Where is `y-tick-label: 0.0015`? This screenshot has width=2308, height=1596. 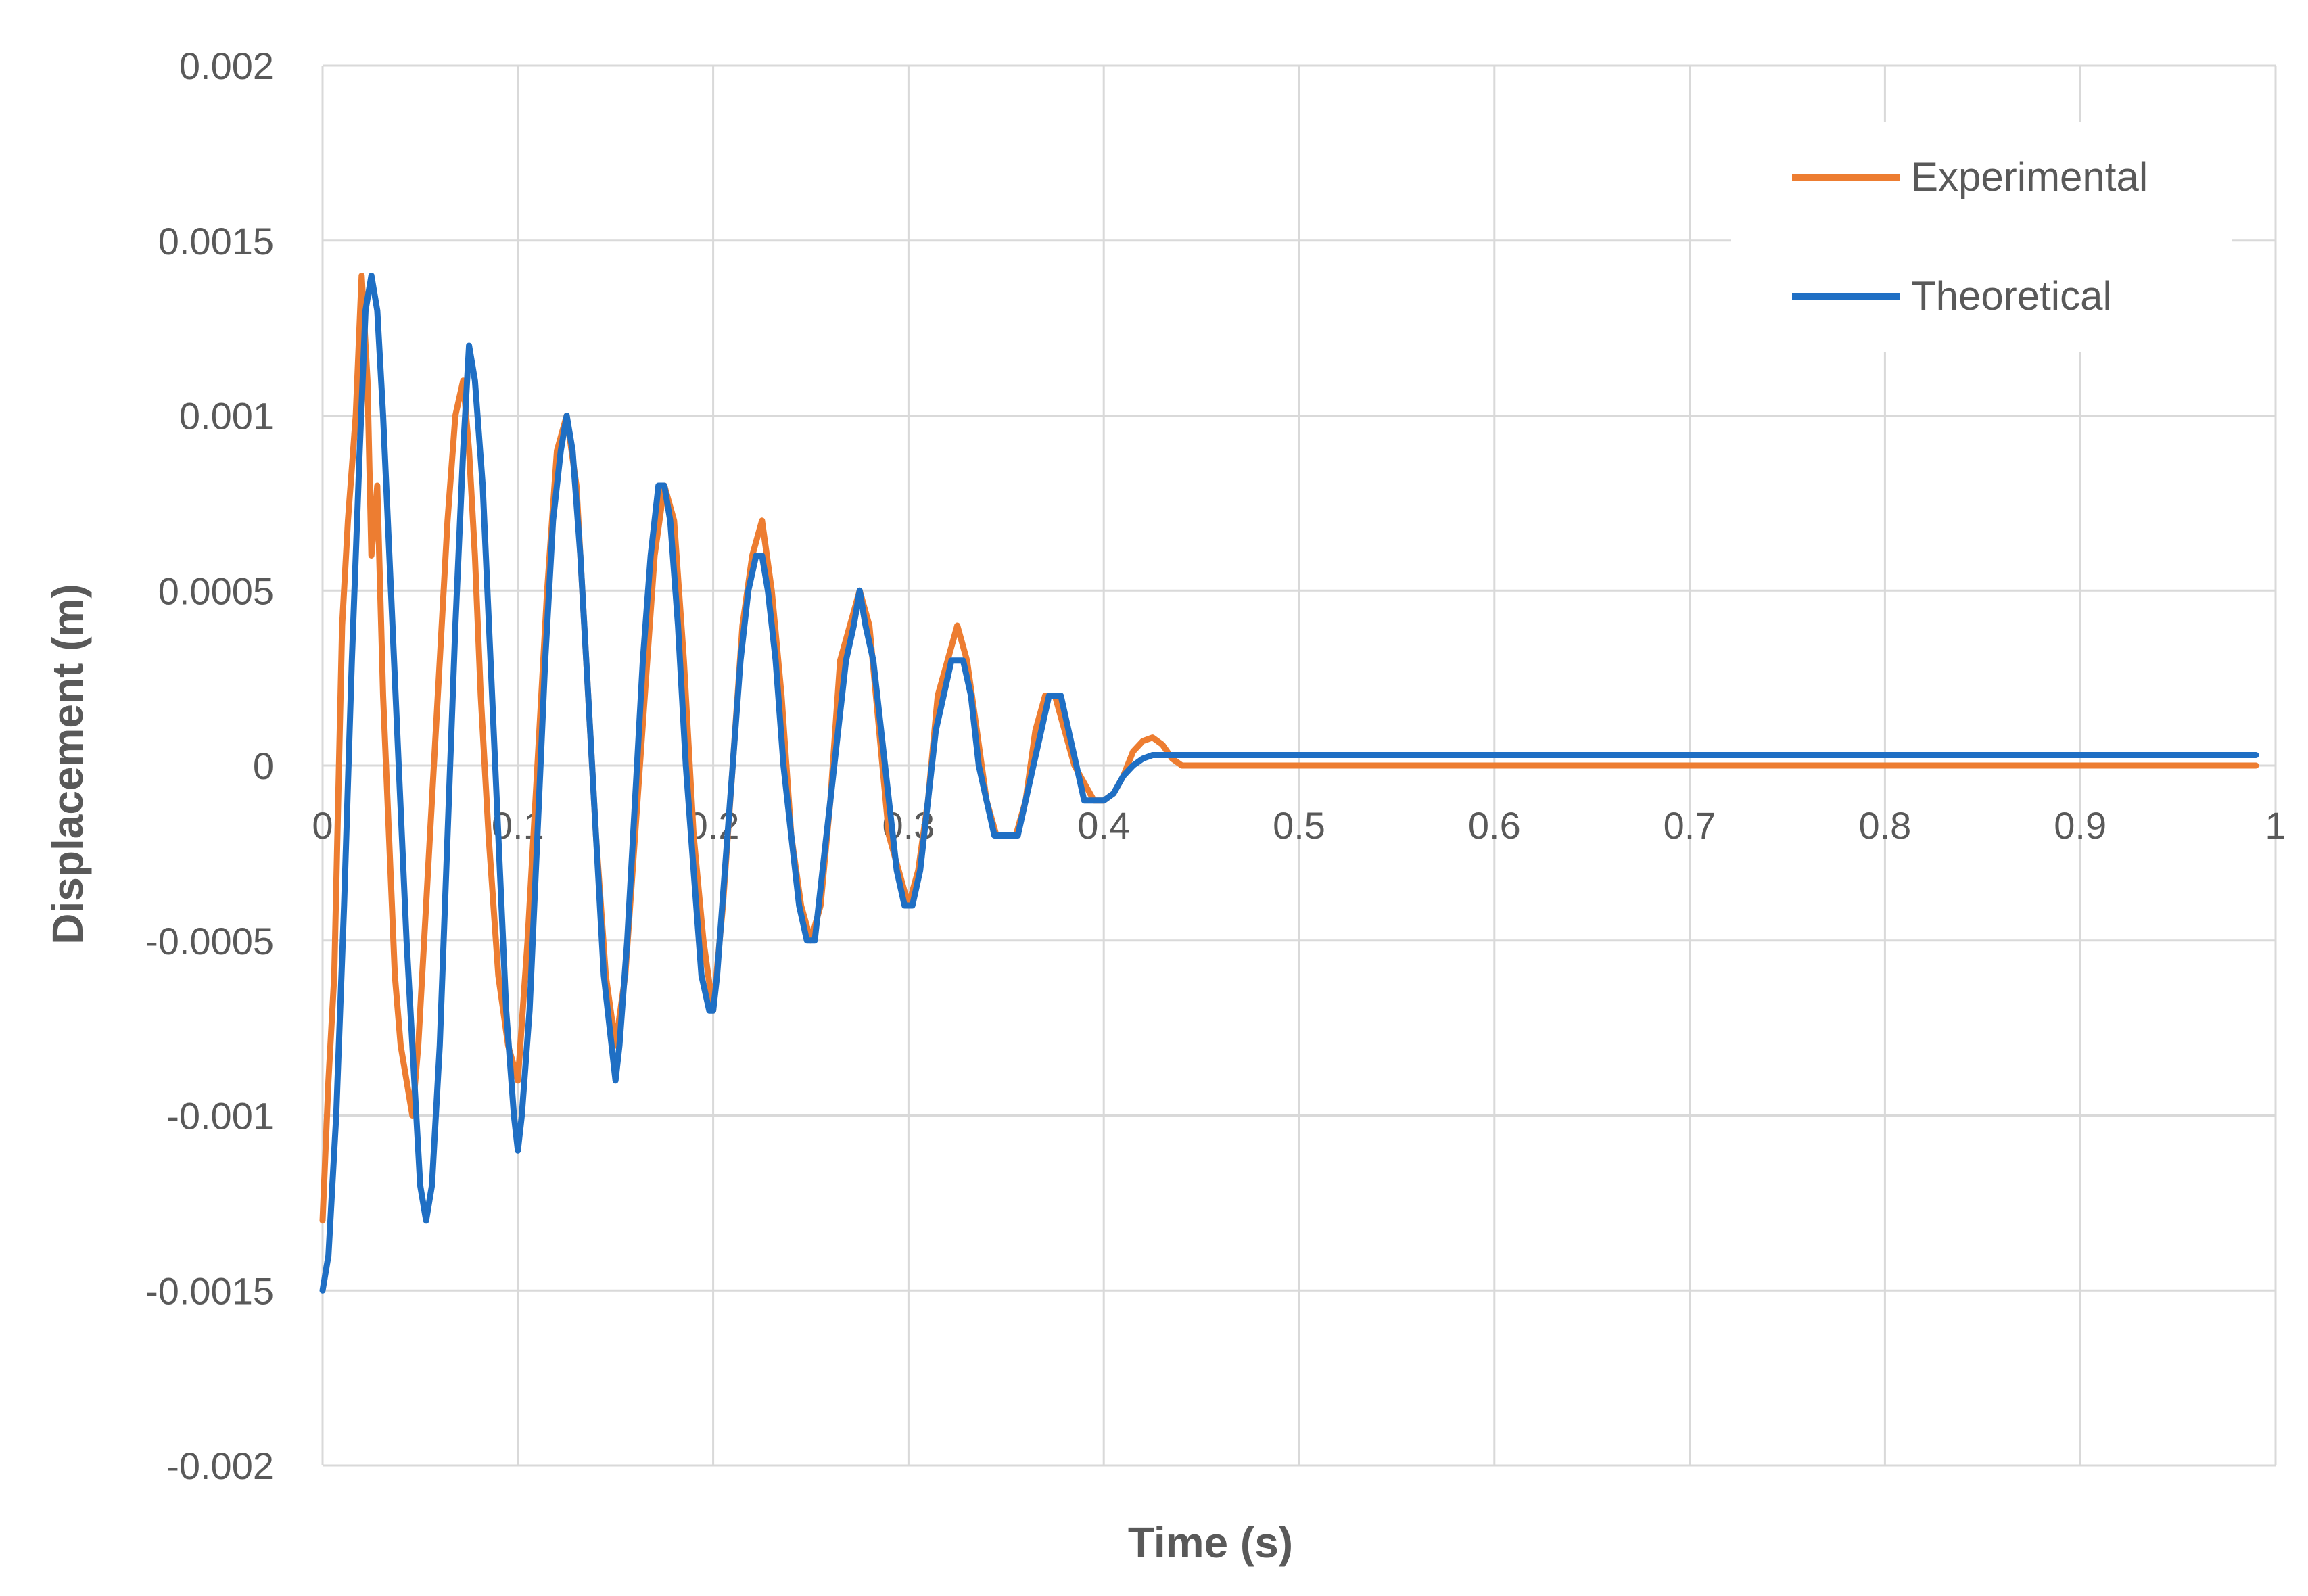 y-tick-label: 0.0015 is located at coordinates (216, 241).